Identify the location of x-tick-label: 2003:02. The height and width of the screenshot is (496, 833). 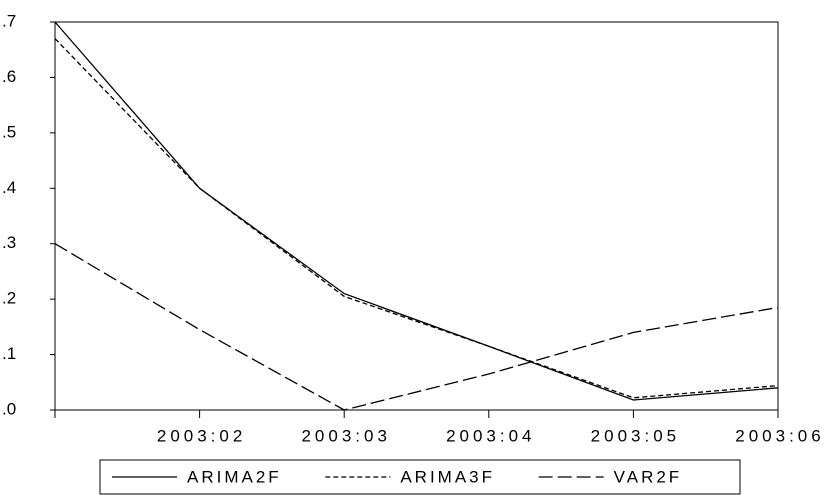
(201, 435).